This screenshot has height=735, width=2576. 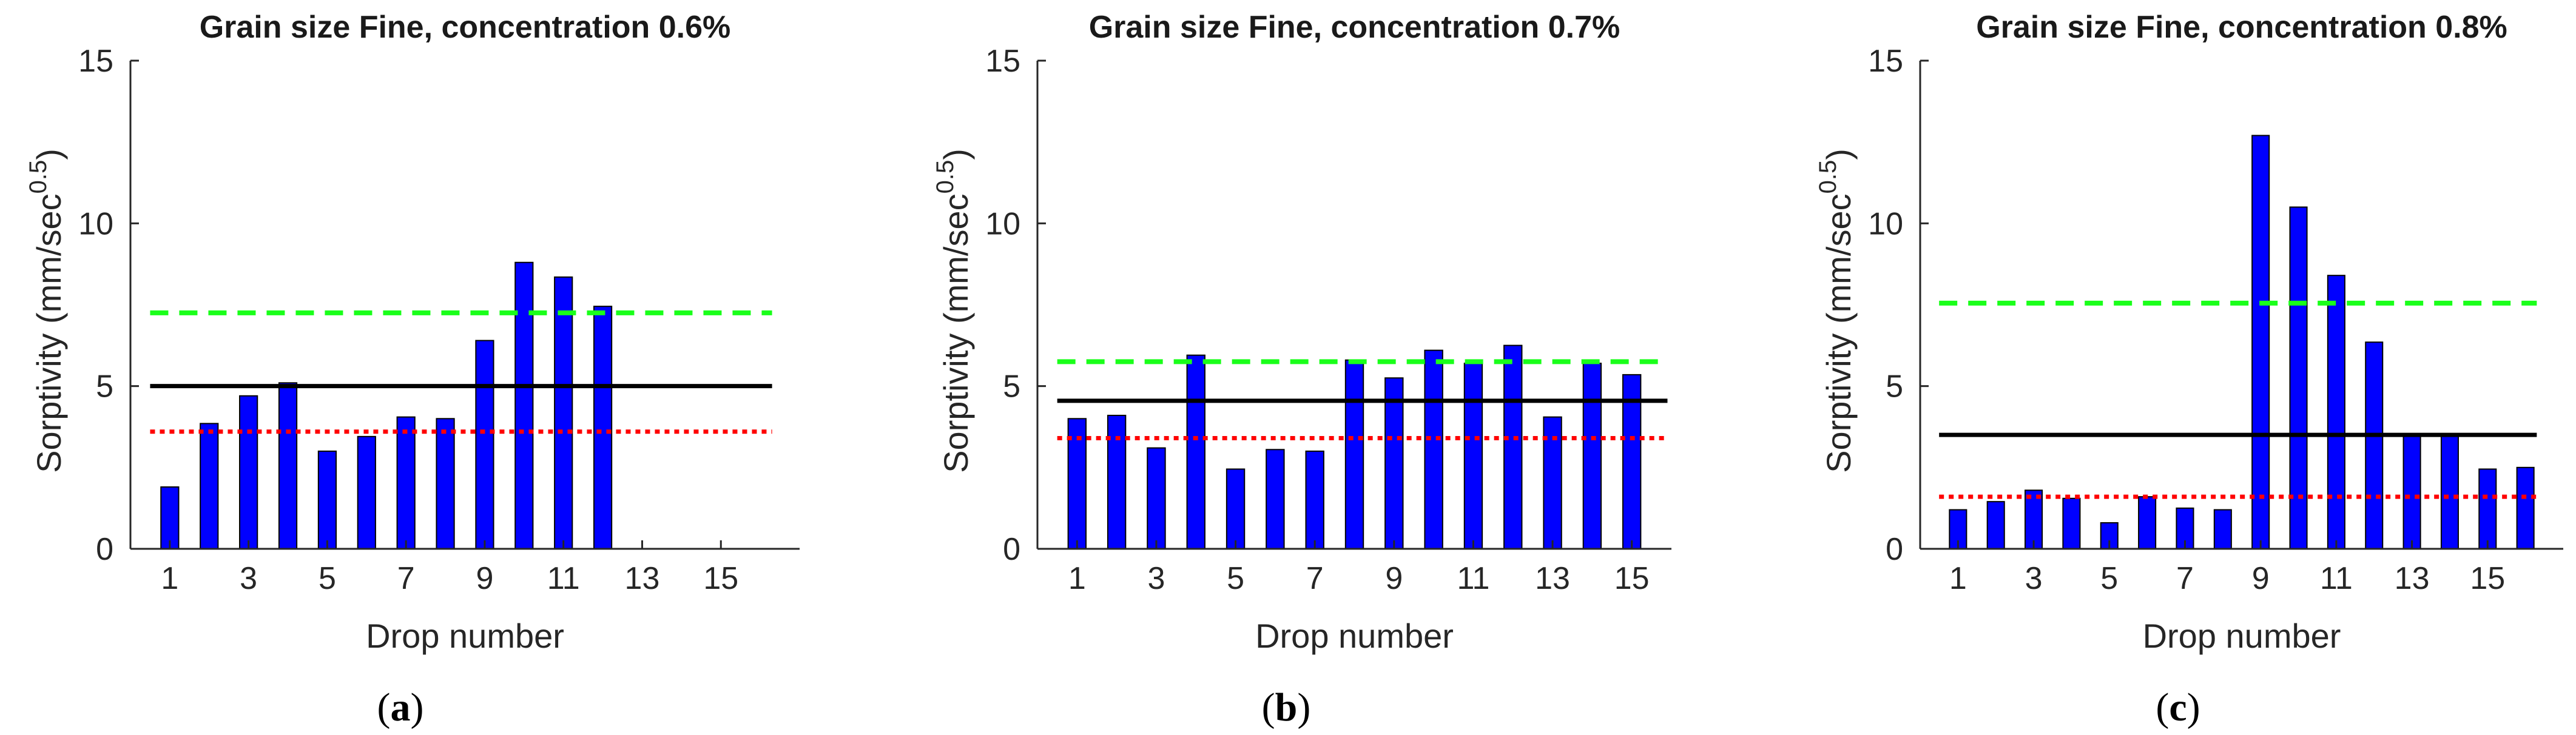 I want to click on panel-label-letter: c, so click(x=2178, y=707).